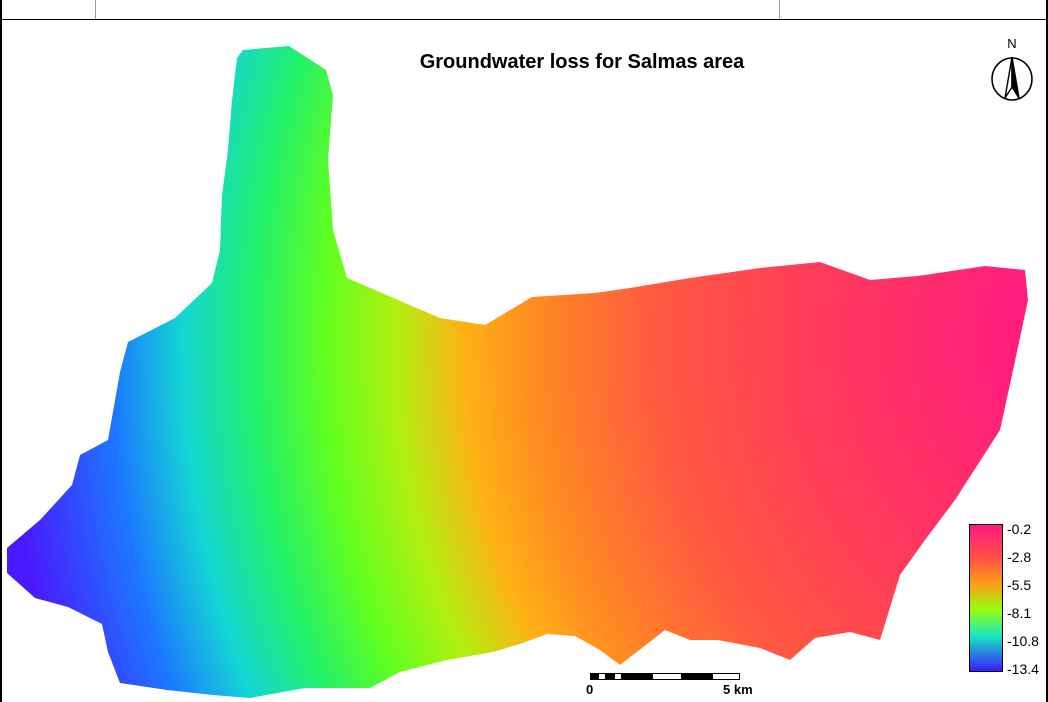 The width and height of the screenshot is (1048, 702). Describe the element at coordinates (525, 19) in the screenshot. I see `frame-top-rule` at that location.